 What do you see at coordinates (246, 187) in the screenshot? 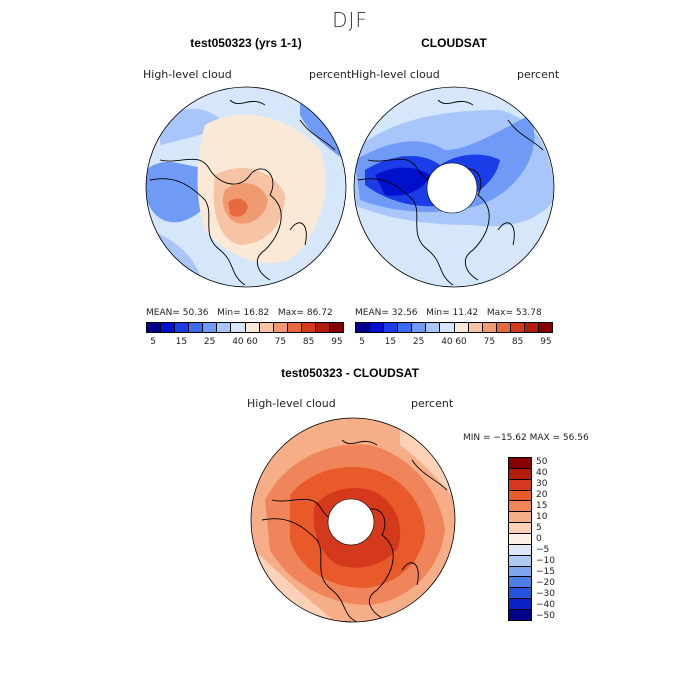
I see `panel1-map` at bounding box center [246, 187].